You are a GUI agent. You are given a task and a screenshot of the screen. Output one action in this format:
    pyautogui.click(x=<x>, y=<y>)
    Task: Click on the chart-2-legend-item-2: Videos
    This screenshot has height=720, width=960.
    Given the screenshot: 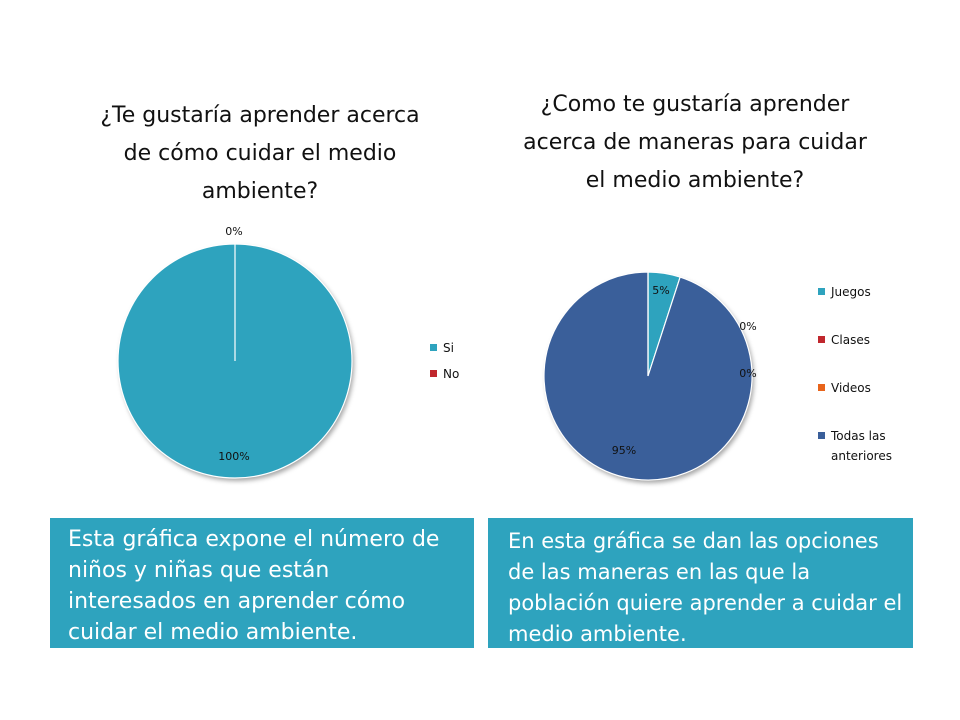 What is the action you would take?
    pyautogui.click(x=844, y=388)
    